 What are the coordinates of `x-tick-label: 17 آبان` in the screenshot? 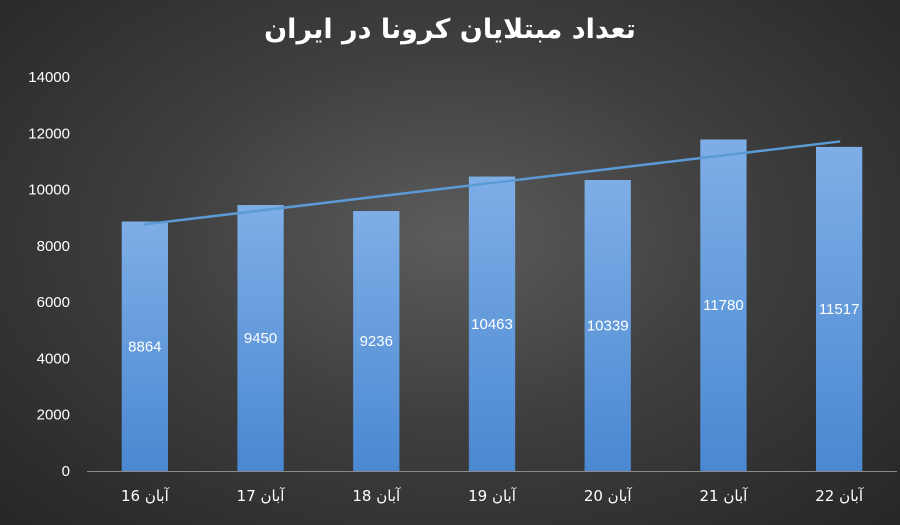 It's located at (261, 496).